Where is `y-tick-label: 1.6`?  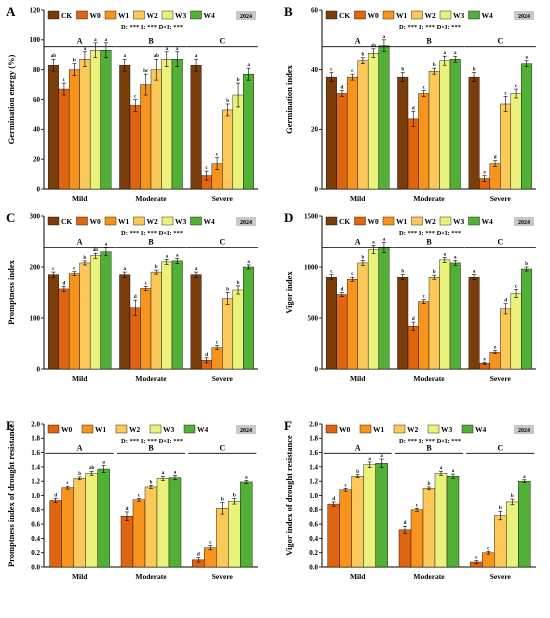
y-tick-label: 1.6 is located at coordinates (313, 453).